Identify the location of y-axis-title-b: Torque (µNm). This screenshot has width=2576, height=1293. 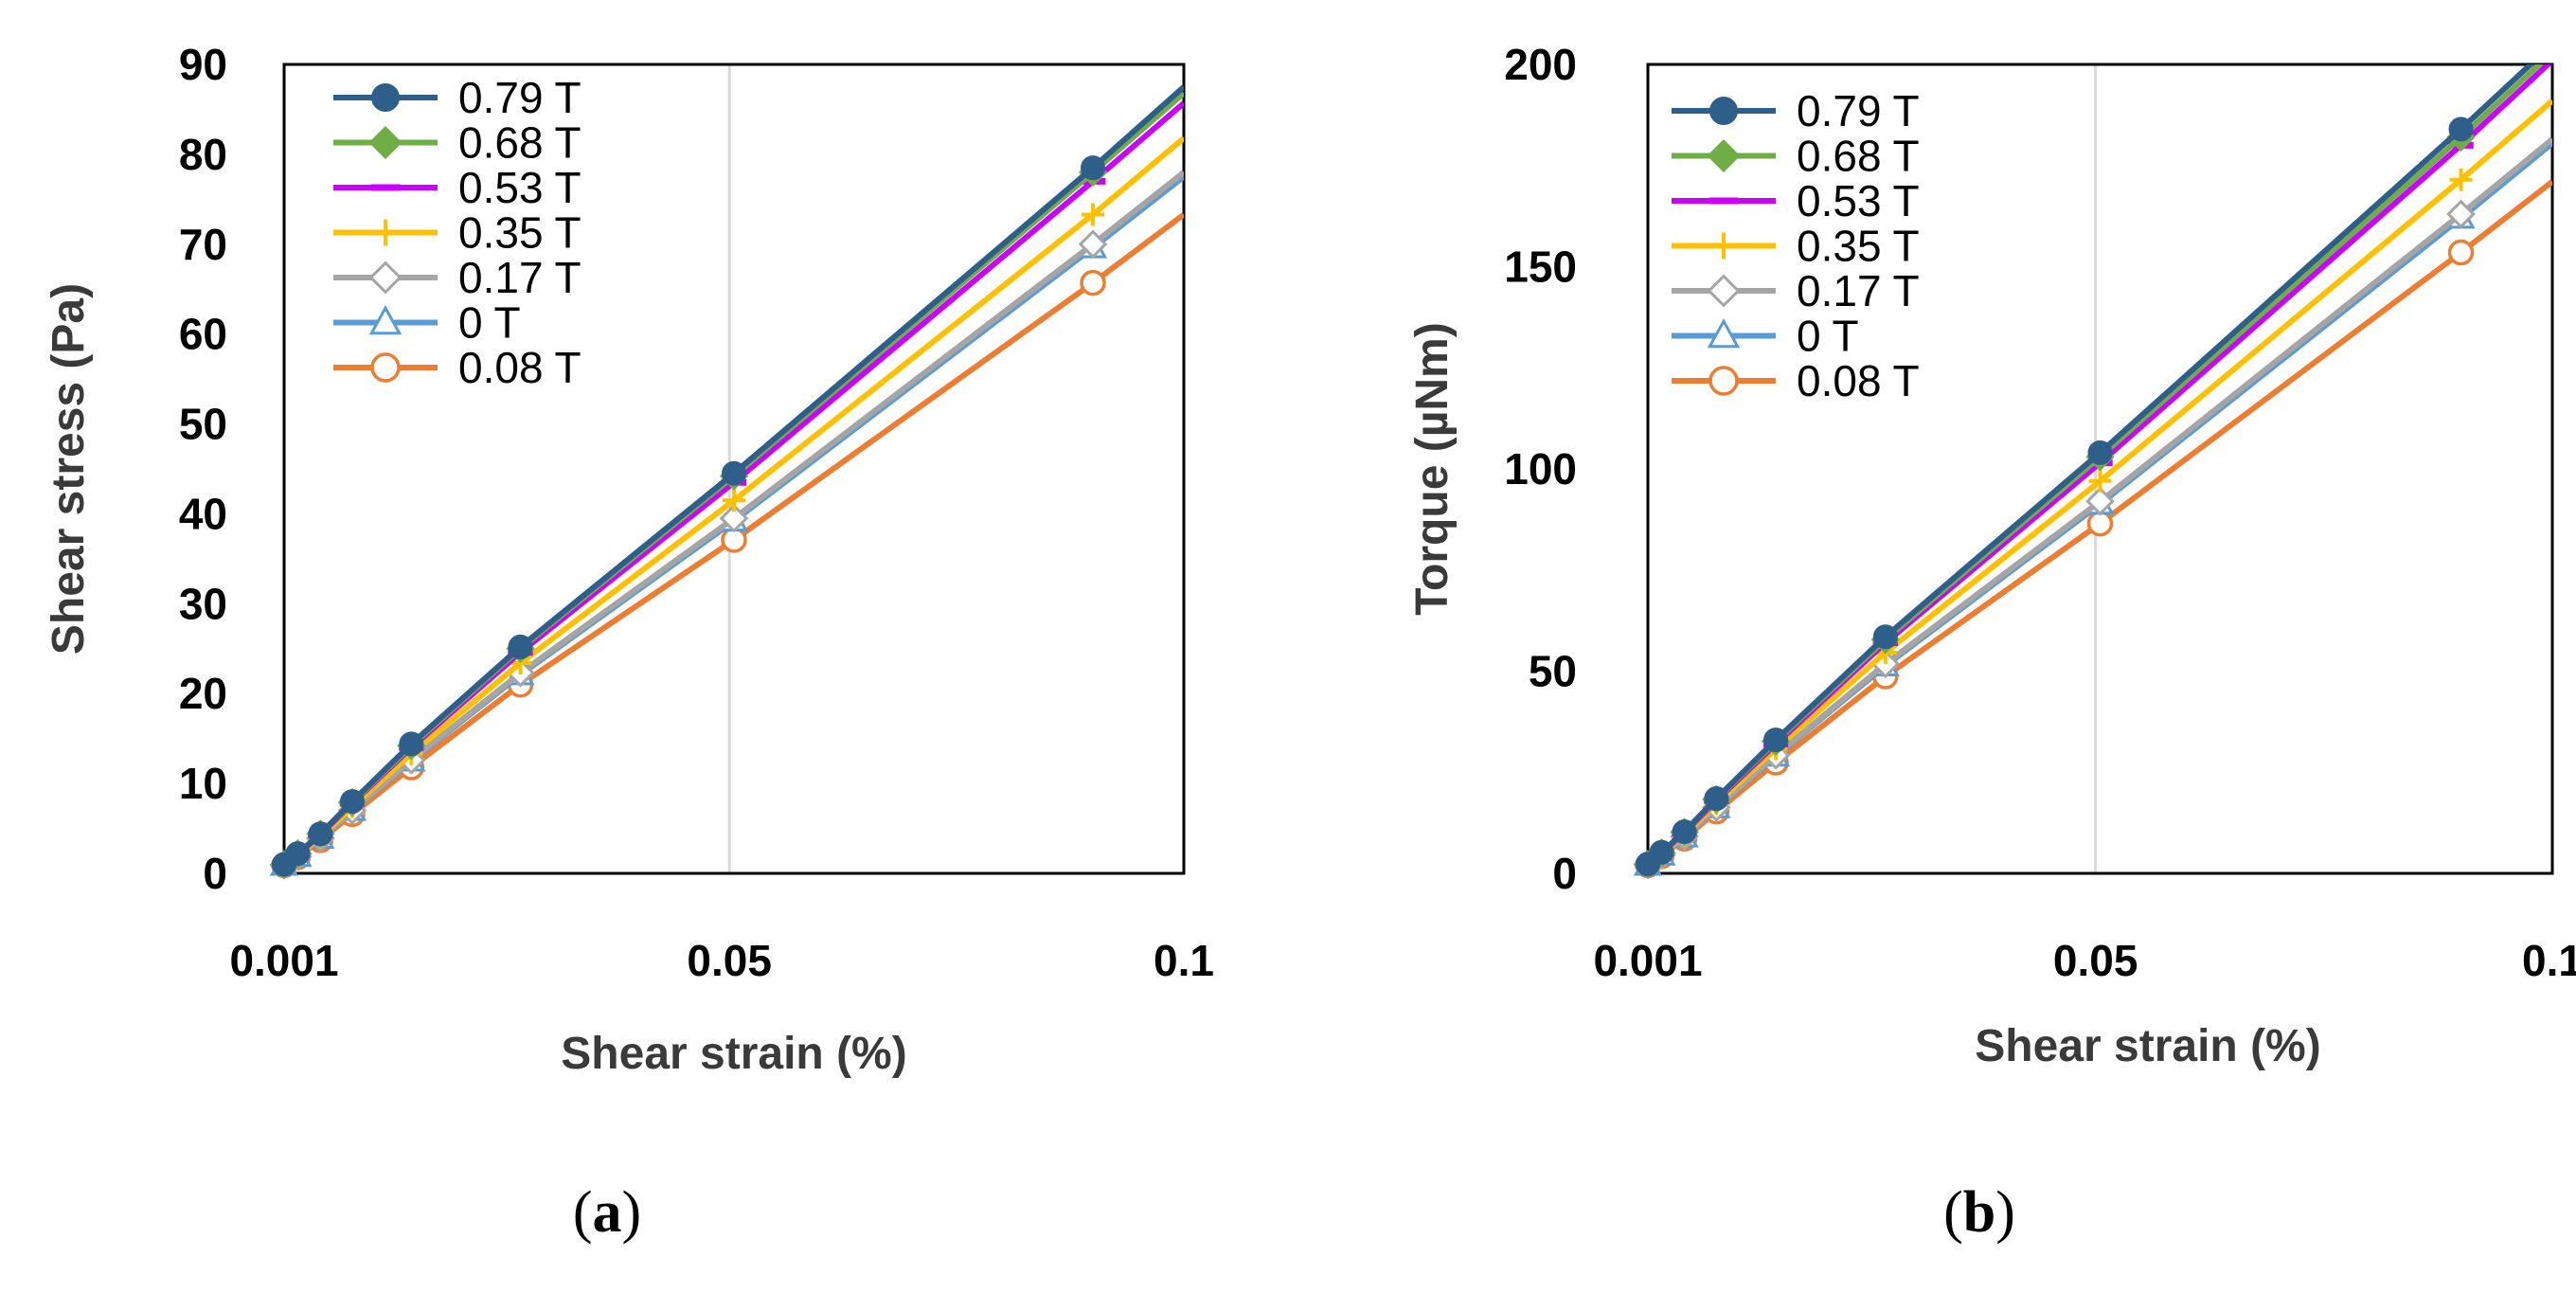
(1432, 468).